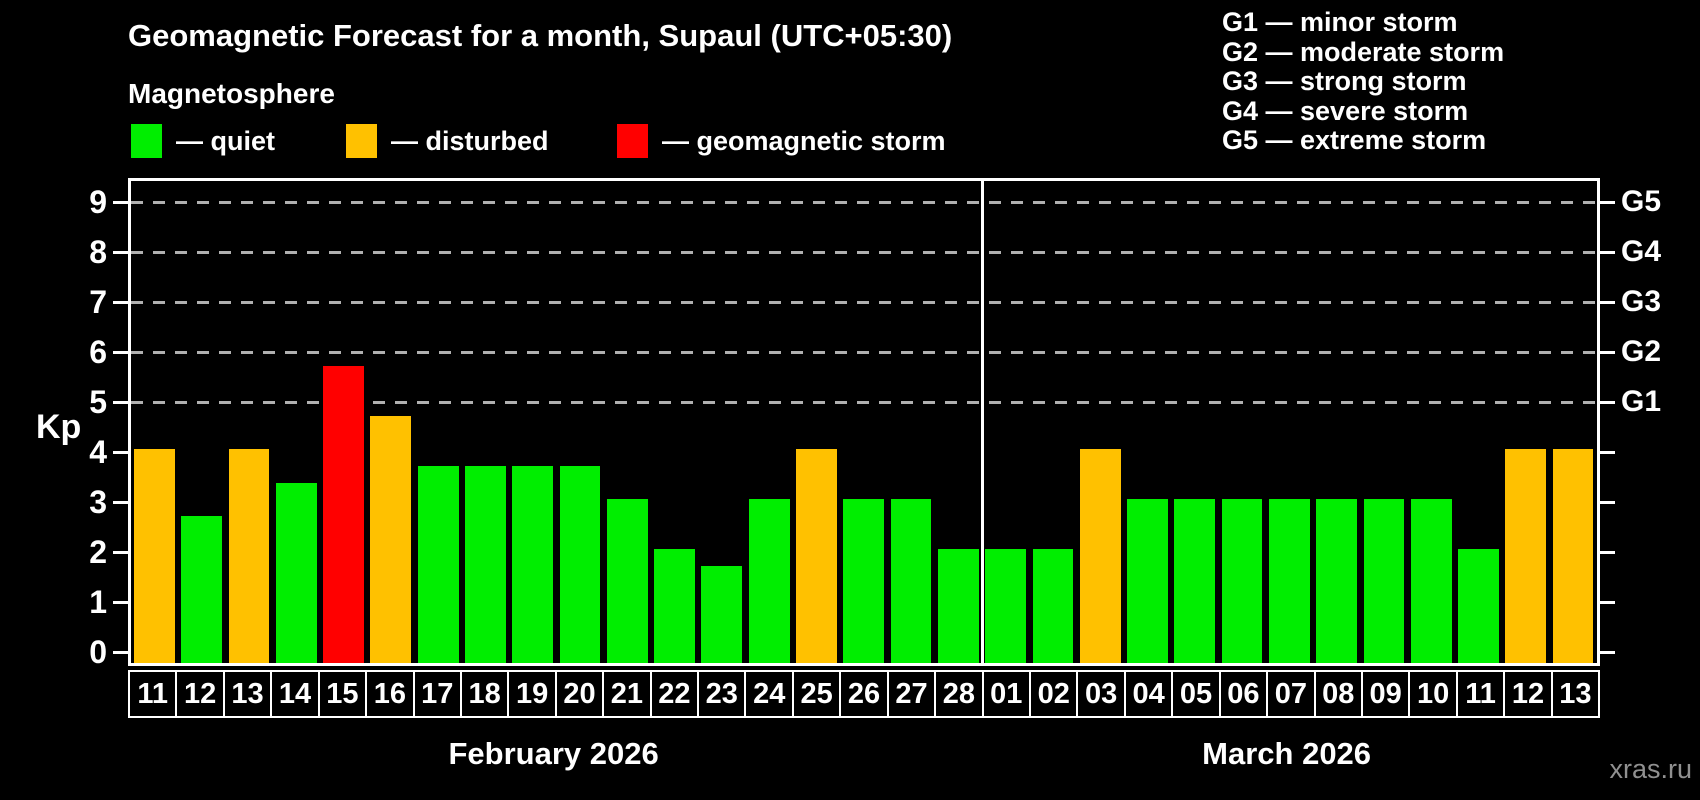 The width and height of the screenshot is (1700, 800). Describe the element at coordinates (1345, 110) in the screenshot. I see `storm-scale-line: G4 — severe storm` at that location.